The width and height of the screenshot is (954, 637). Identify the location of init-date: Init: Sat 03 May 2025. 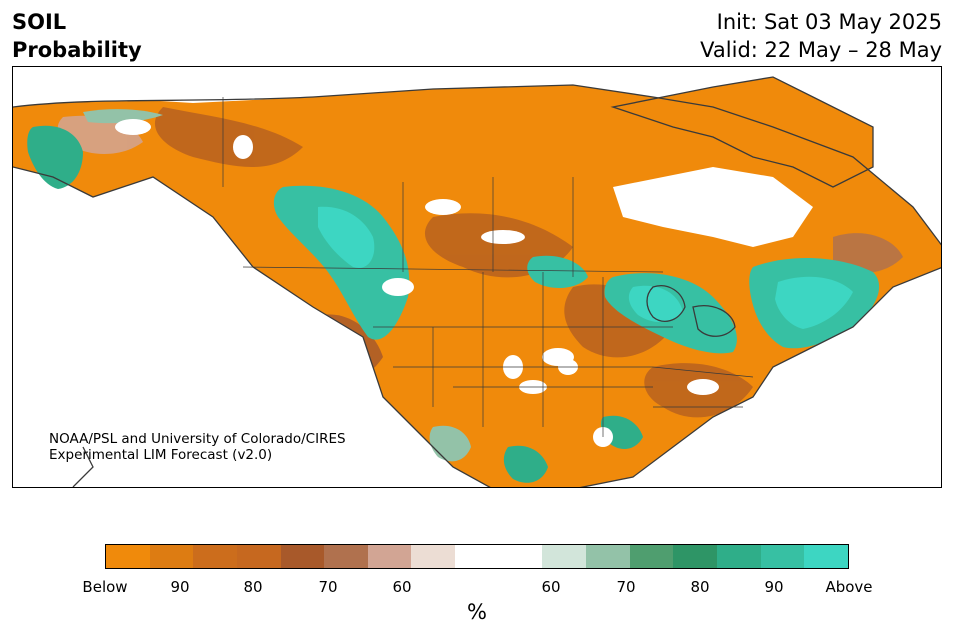
(829, 22).